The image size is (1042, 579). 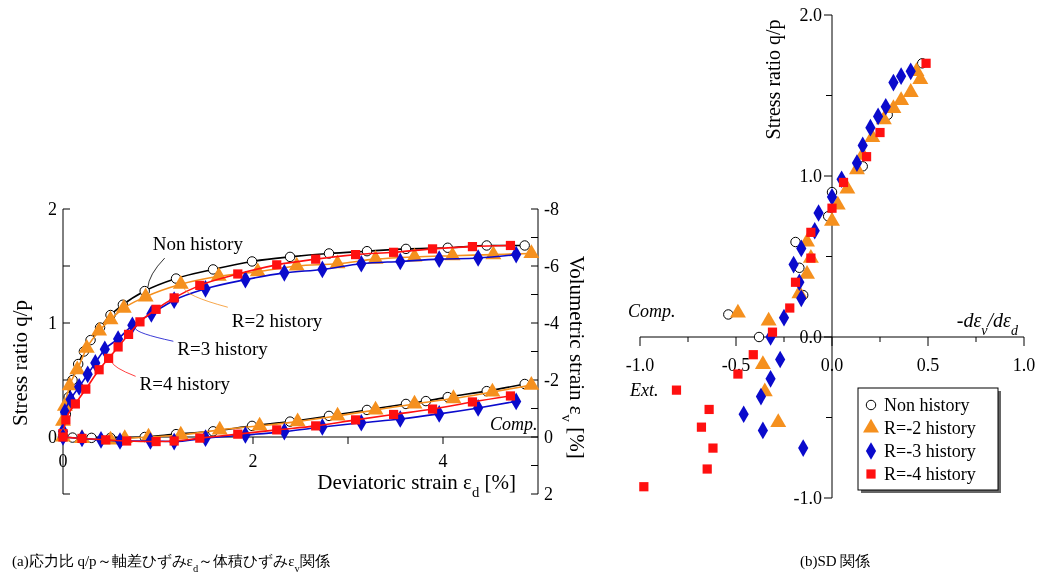 I want to click on y-tick-label: 2, so click(x=52, y=209).